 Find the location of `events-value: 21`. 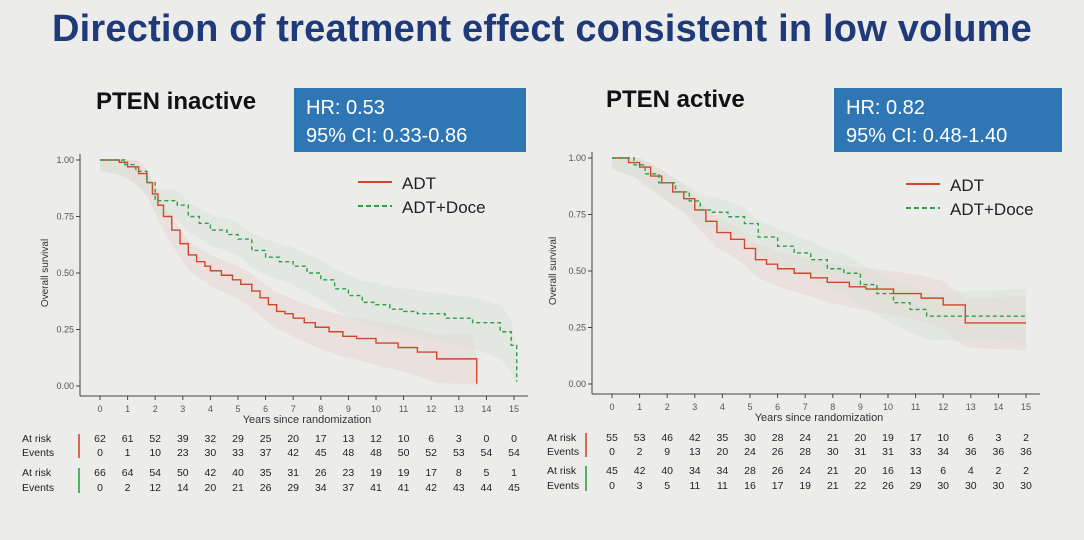

events-value: 21 is located at coordinates (833, 486).